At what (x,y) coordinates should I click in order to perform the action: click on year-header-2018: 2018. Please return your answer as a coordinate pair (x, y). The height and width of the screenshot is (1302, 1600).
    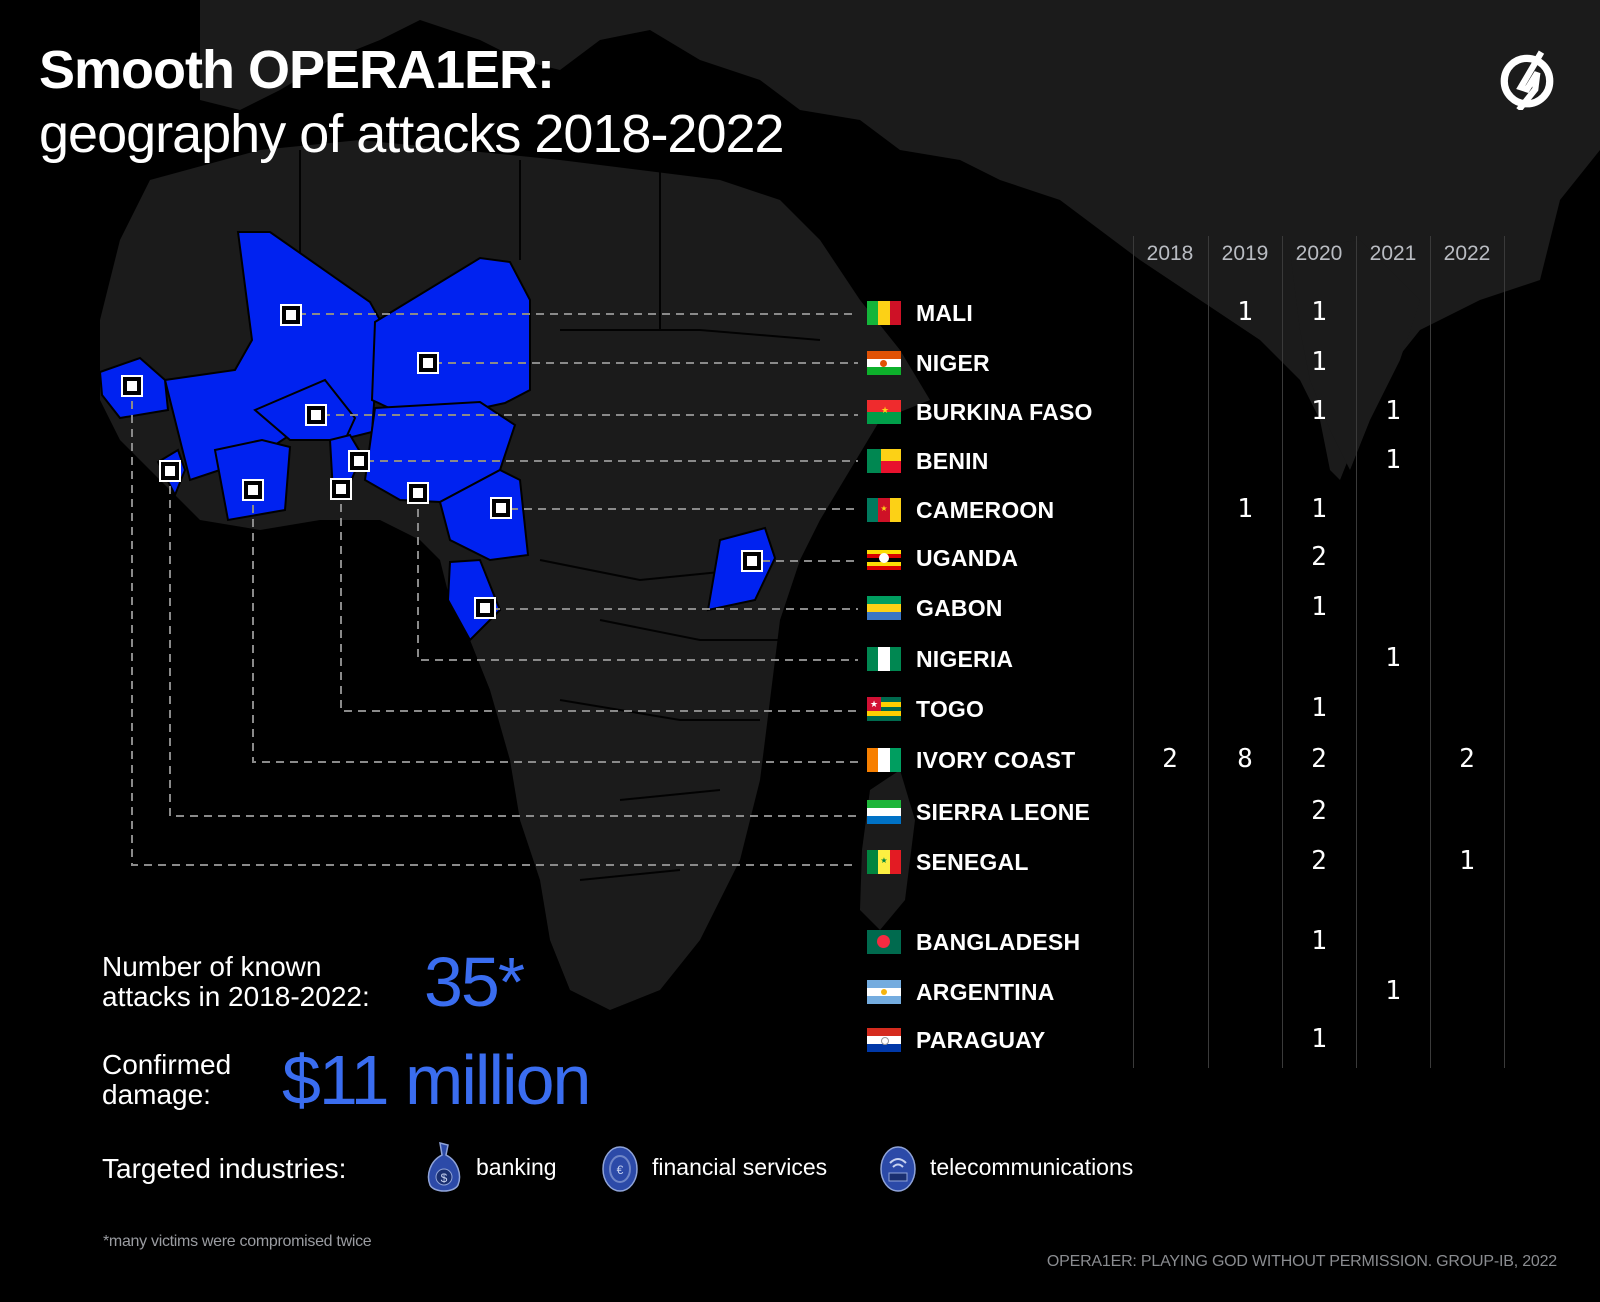
    Looking at the image, I should click on (1170, 253).